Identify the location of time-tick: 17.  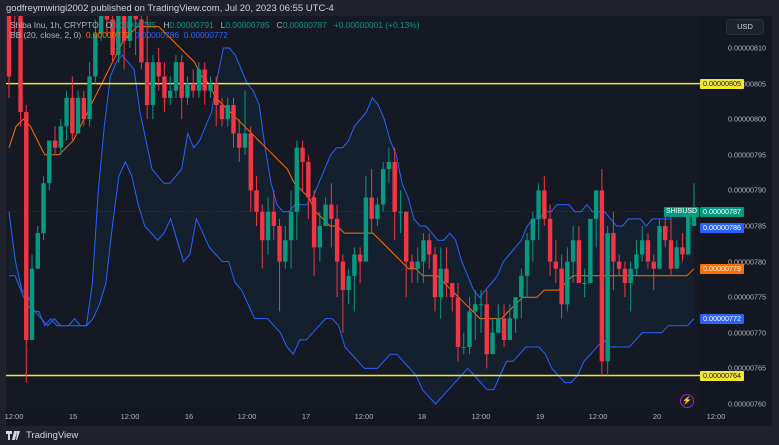
(306, 416).